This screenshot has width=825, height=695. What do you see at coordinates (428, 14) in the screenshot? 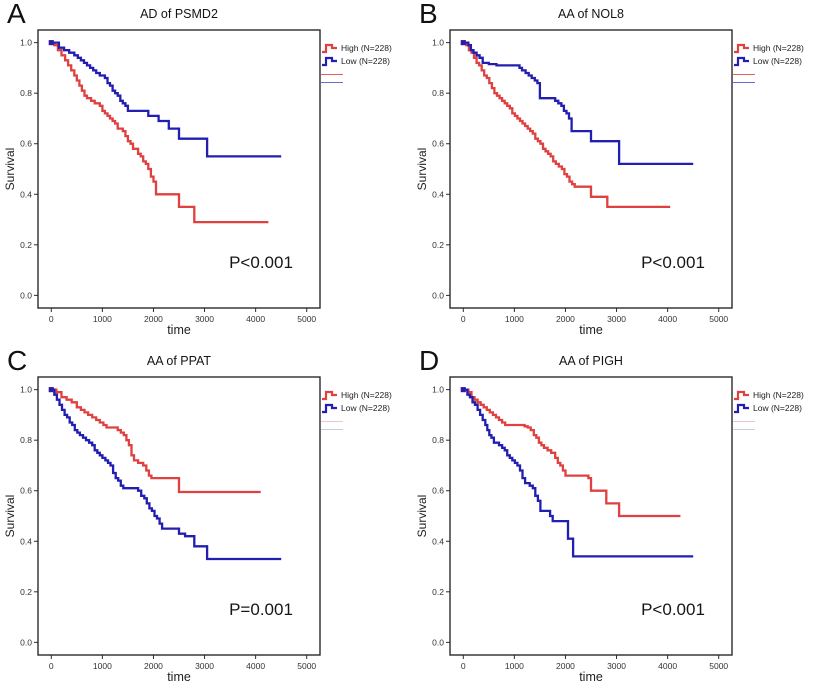
I see `panel-letter: B` at bounding box center [428, 14].